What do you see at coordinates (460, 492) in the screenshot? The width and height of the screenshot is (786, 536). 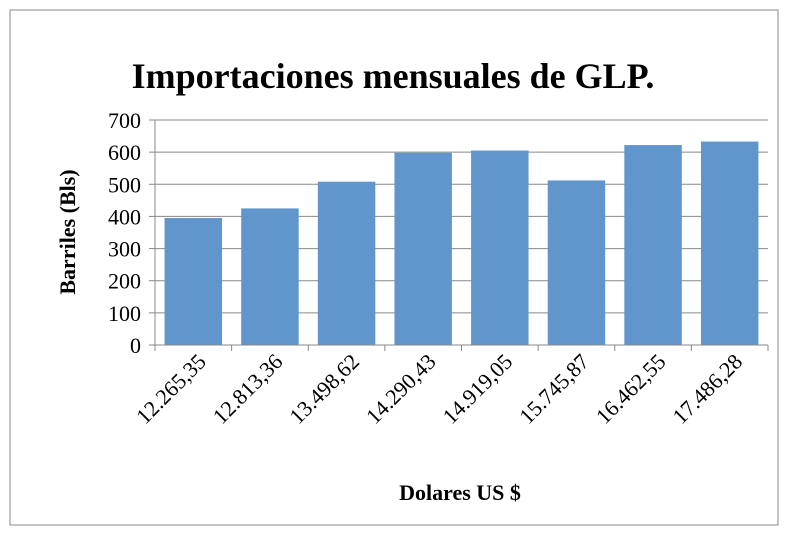 I see `x-axis-title: Dolares US $` at bounding box center [460, 492].